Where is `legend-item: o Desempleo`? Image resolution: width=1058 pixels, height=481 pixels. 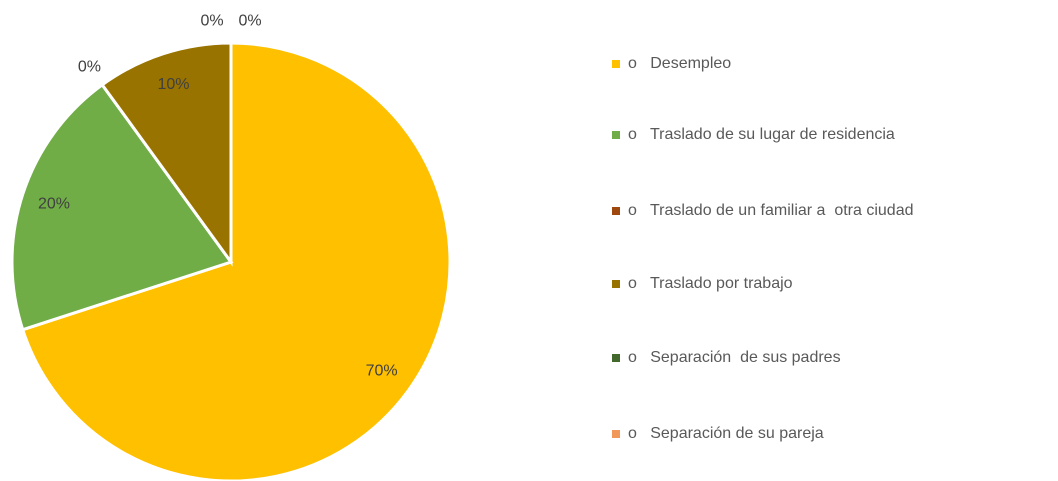
legend-item: o Desempleo is located at coordinates (832, 64).